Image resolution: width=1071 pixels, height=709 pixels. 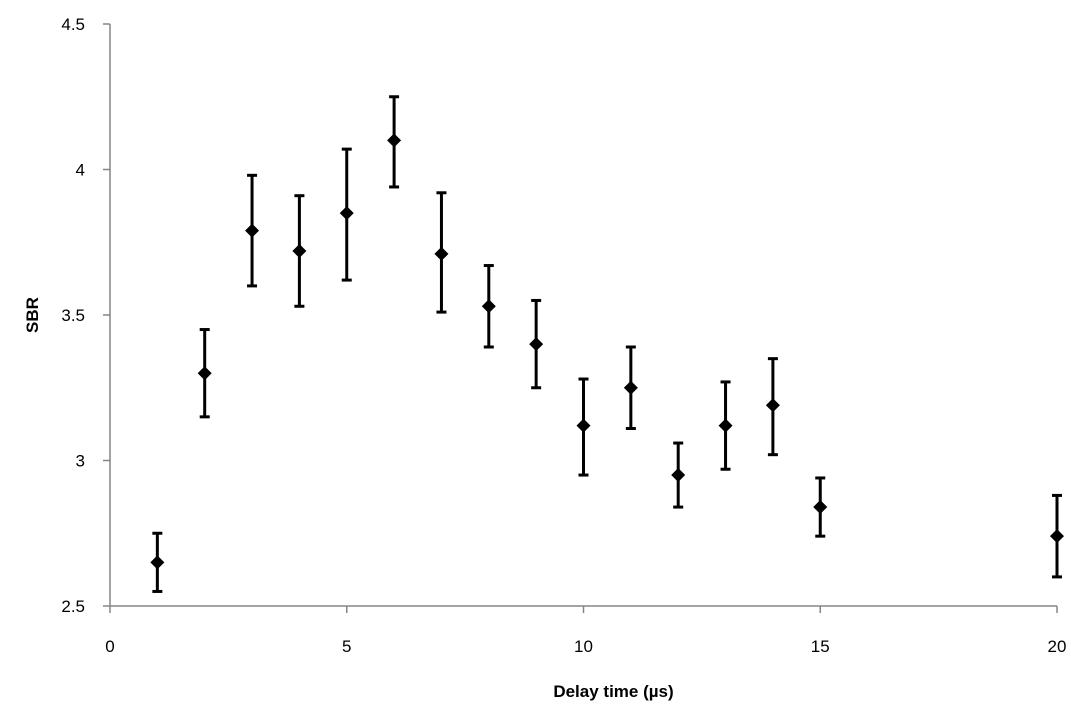 I want to click on x-tick-label: 20, so click(x=1057, y=646).